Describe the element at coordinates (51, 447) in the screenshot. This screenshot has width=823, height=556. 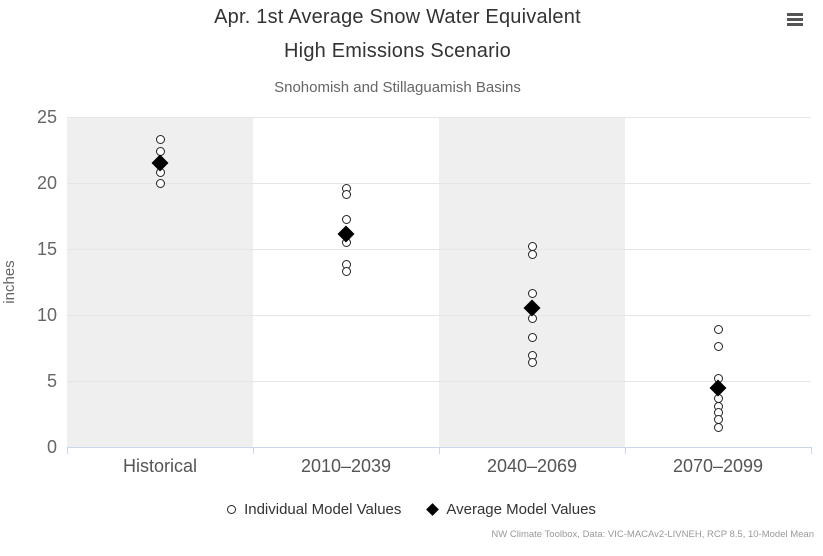
I see `y-axis-tick-label: 0` at that location.